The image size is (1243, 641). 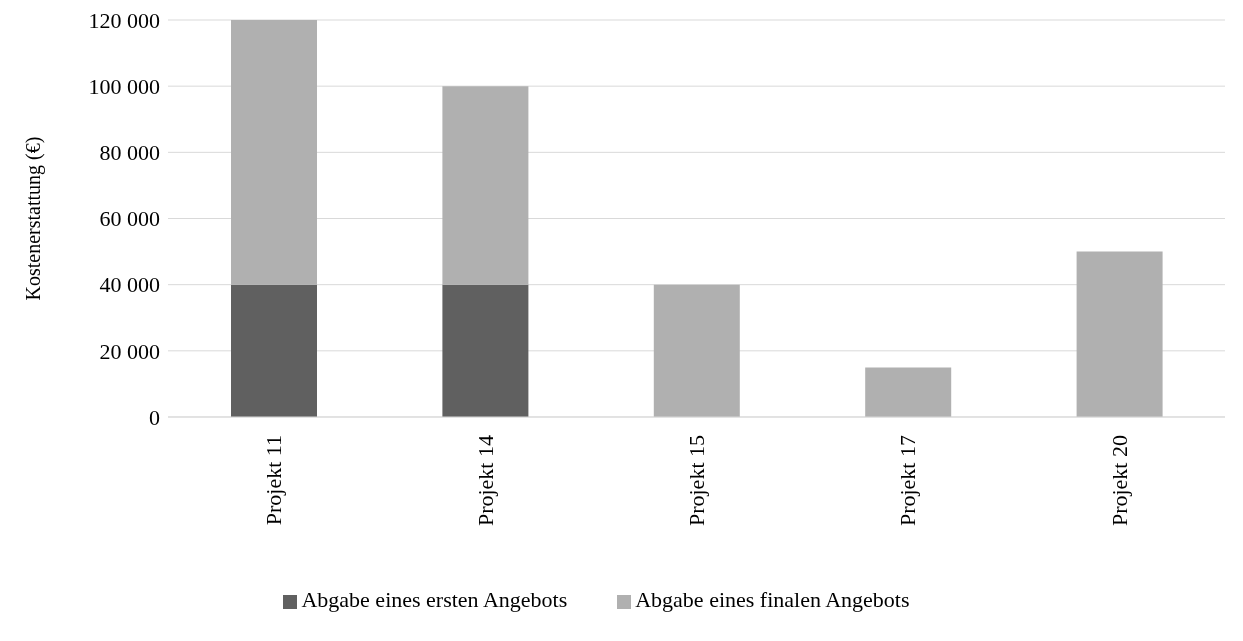 I want to click on y-tick-label: 60 000, so click(x=129, y=219).